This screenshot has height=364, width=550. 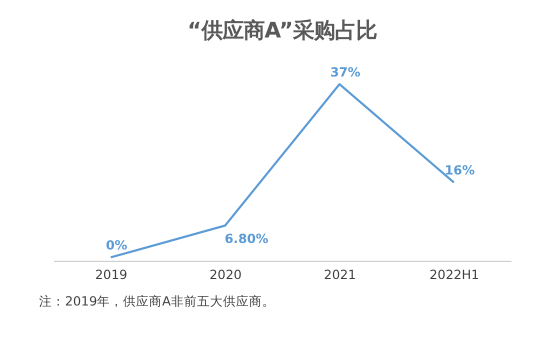 I want to click on text: 注：2019年，供应商A非前五大供应商。, so click(x=156, y=301).